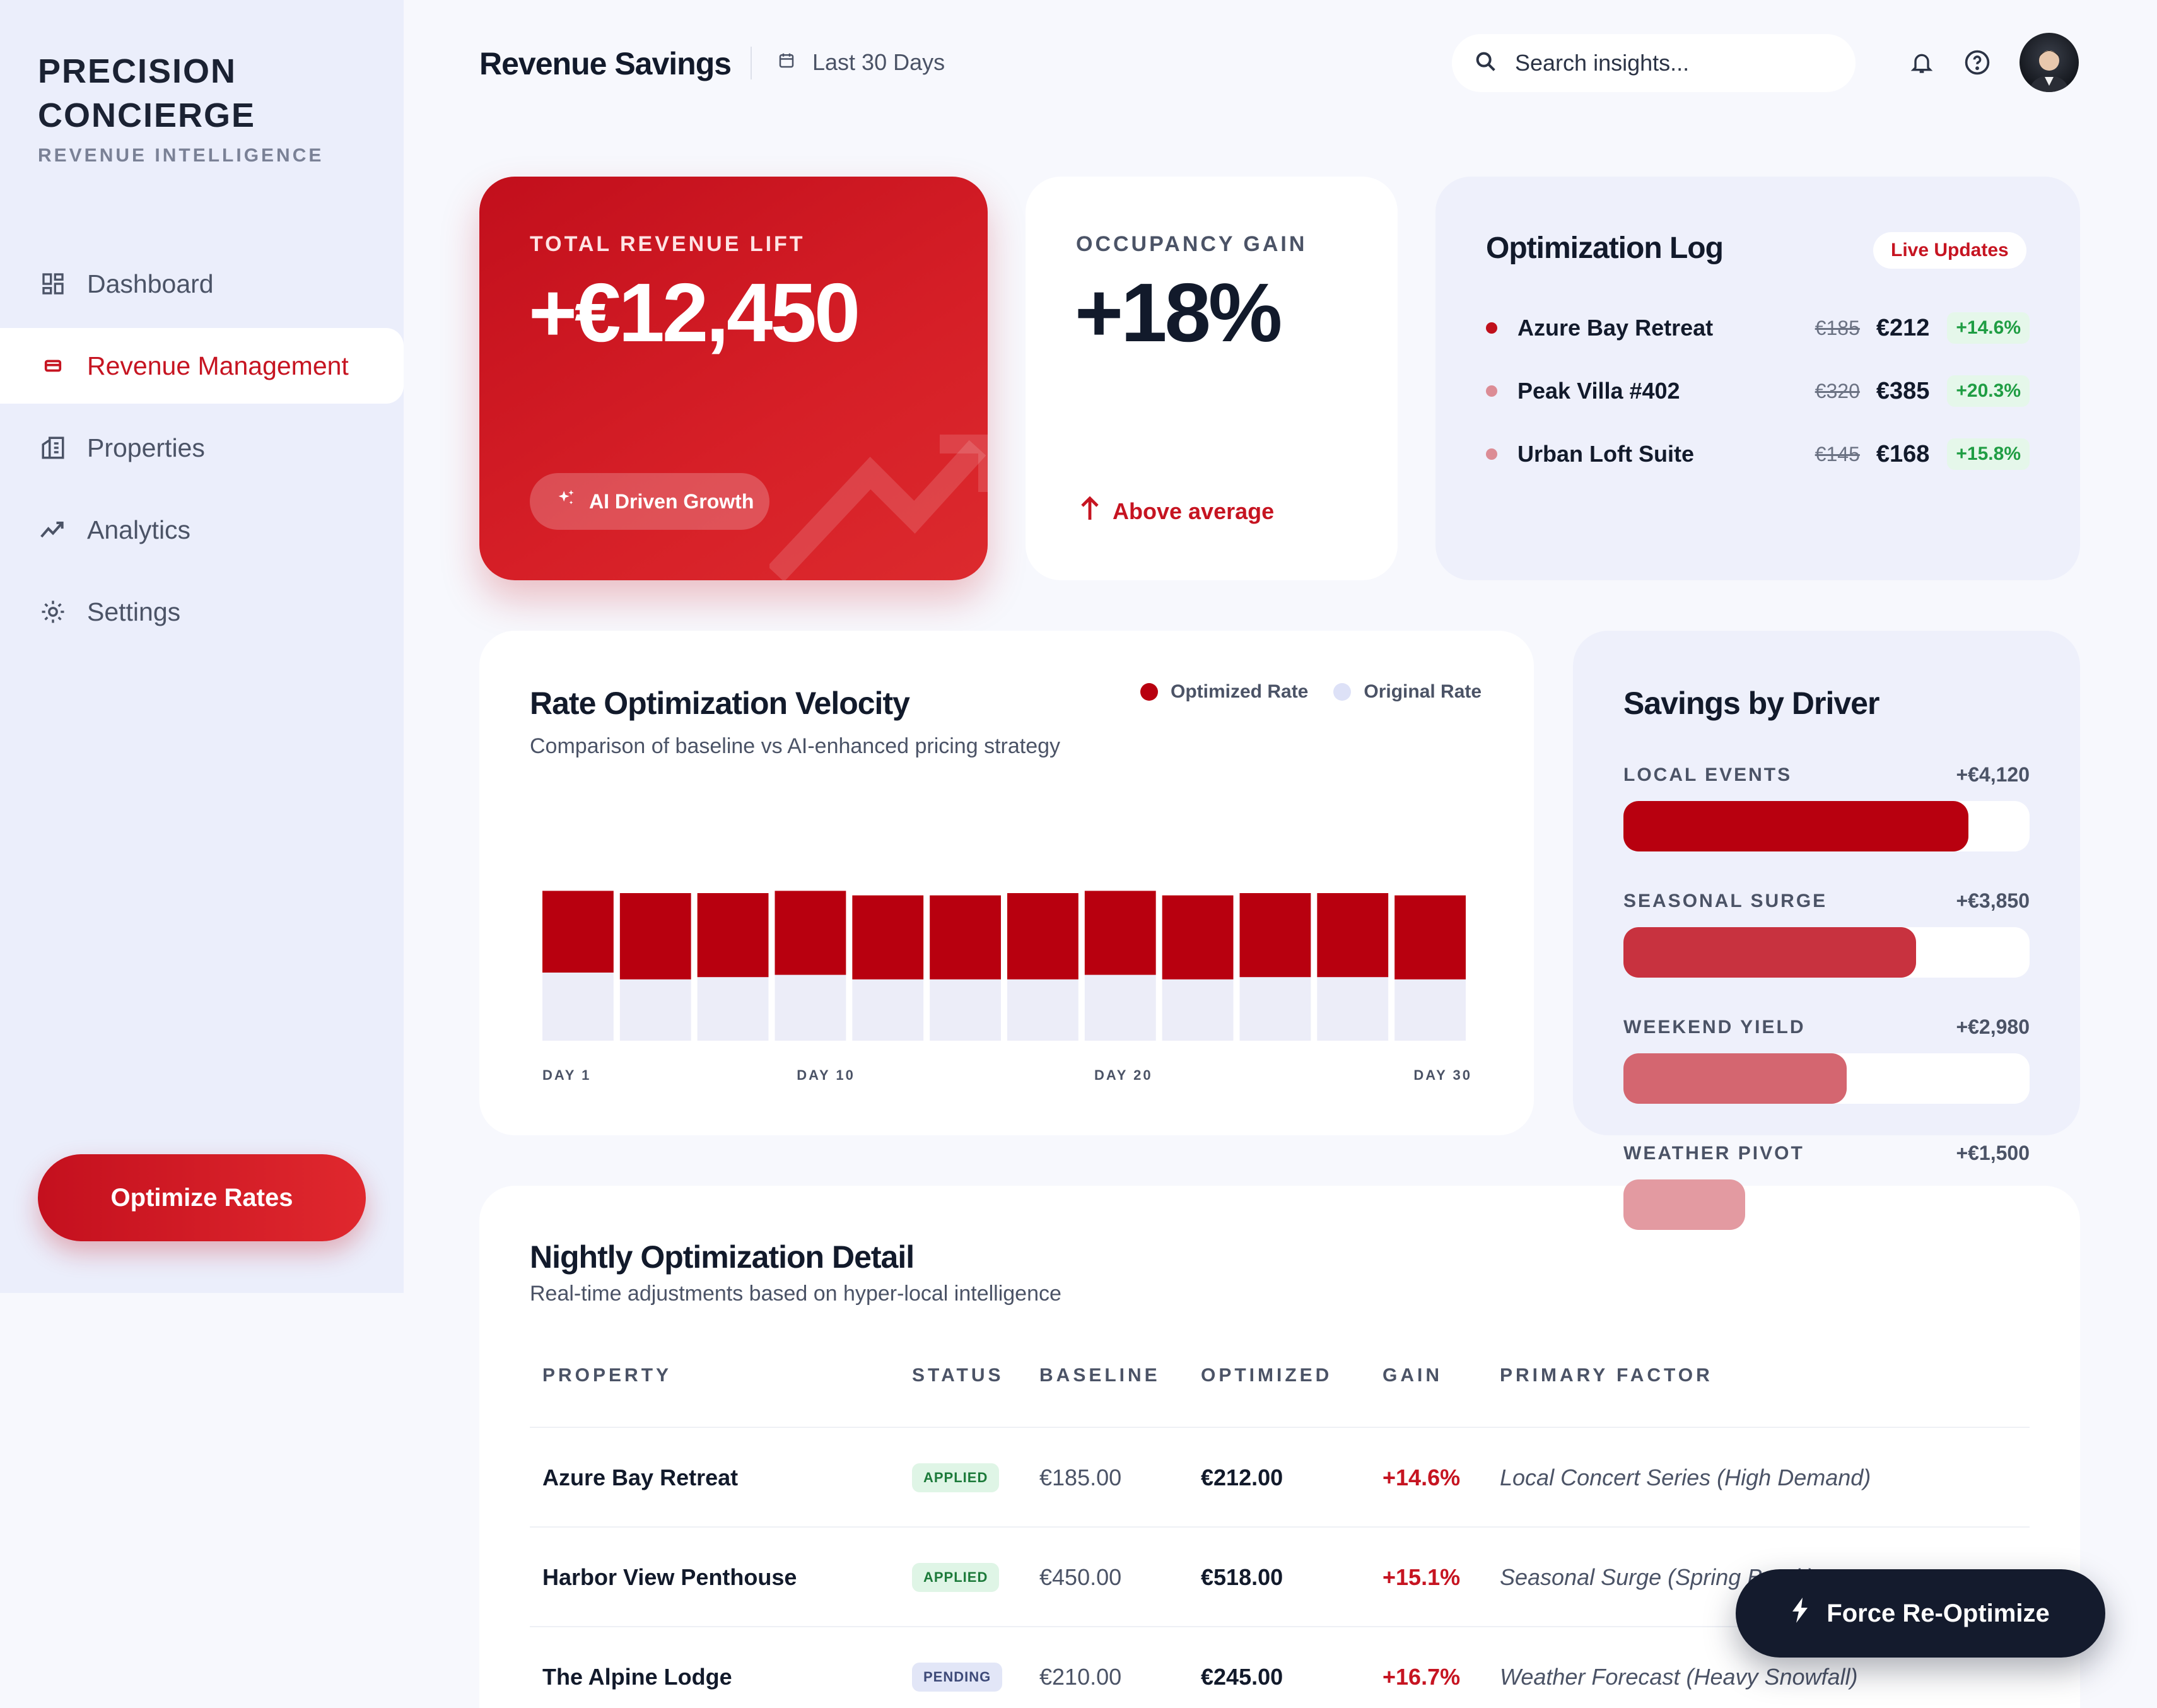 This screenshot has height=1708, width=2157. What do you see at coordinates (1903, 327) in the screenshot?
I see `log-new-price: €212` at bounding box center [1903, 327].